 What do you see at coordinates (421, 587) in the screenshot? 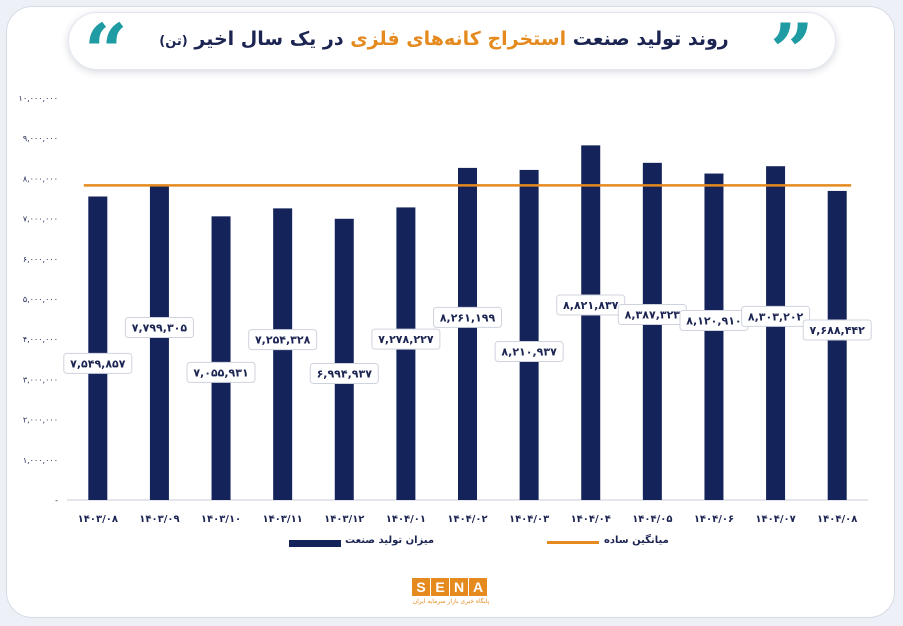
I see `logo-letter: S` at bounding box center [421, 587].